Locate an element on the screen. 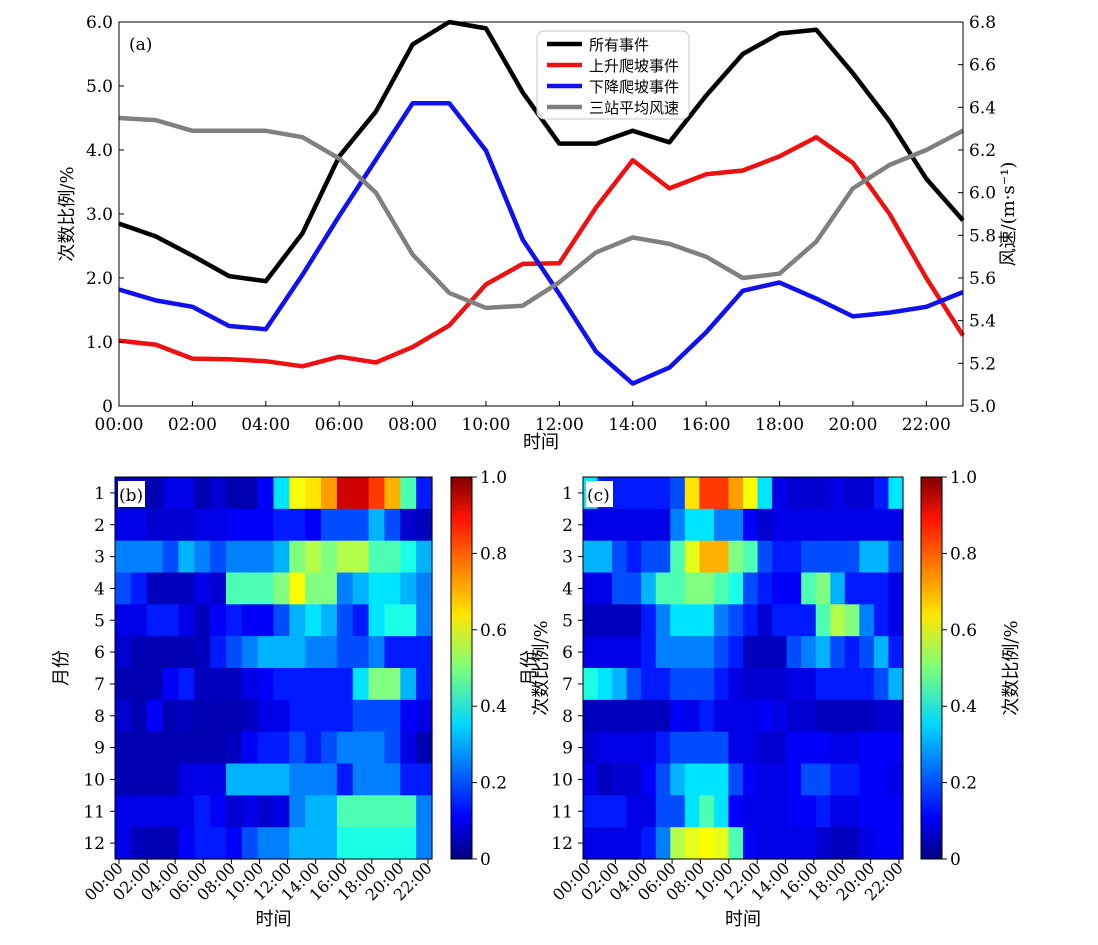 The width and height of the screenshot is (1098, 945). x-tick-label: 00:00 is located at coordinates (119, 425).